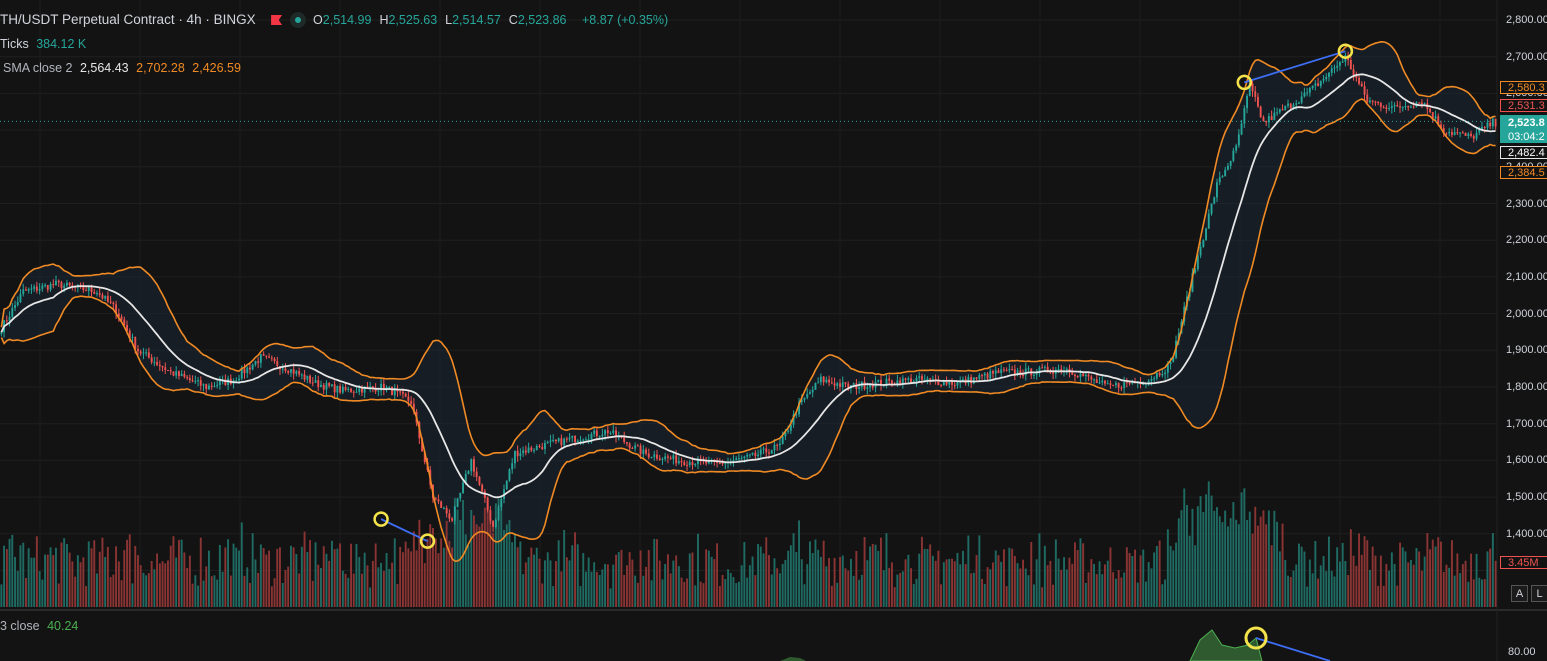 The image size is (1547, 661). I want to click on symbol-title: TH/USDT Perpetual Contract · 4h · BINGX, so click(128, 19).